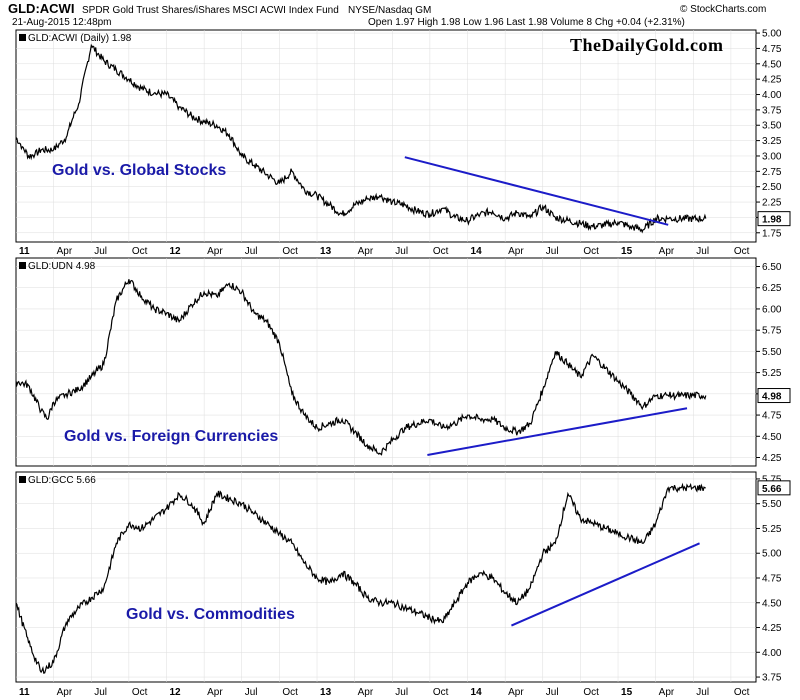 This screenshot has width=800, height=700. What do you see at coordinates (772, 156) in the screenshot?
I see `y-tick-label: 3.00` at bounding box center [772, 156].